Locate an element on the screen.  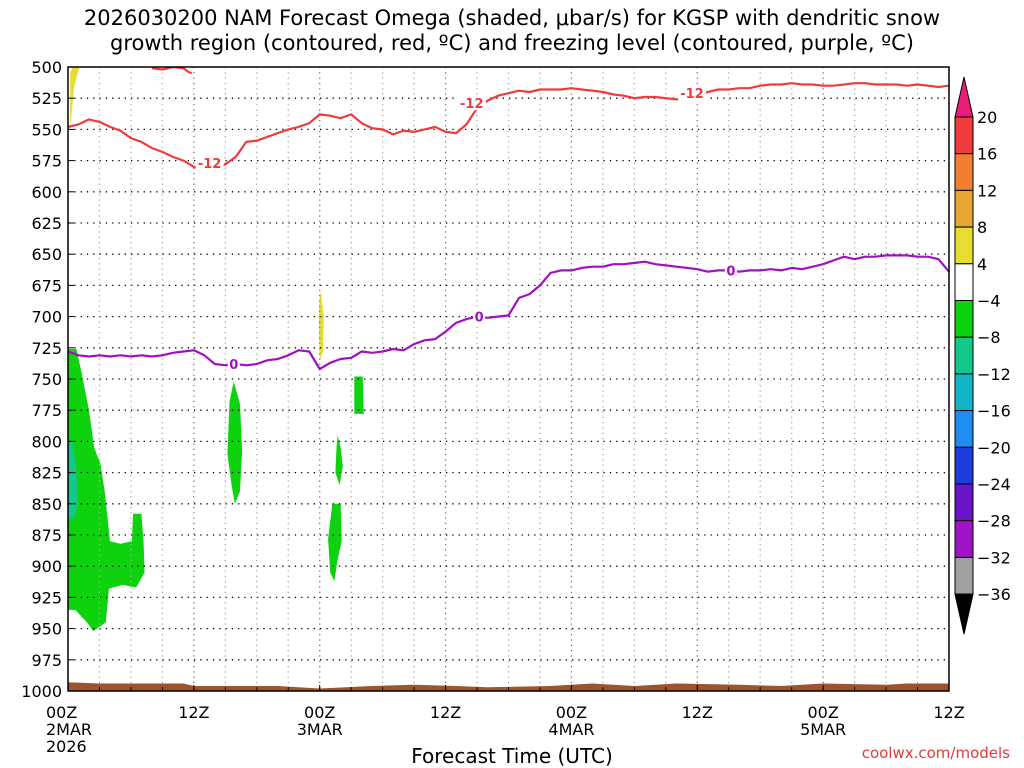
colorbar-label: −8 is located at coordinates (989, 337).